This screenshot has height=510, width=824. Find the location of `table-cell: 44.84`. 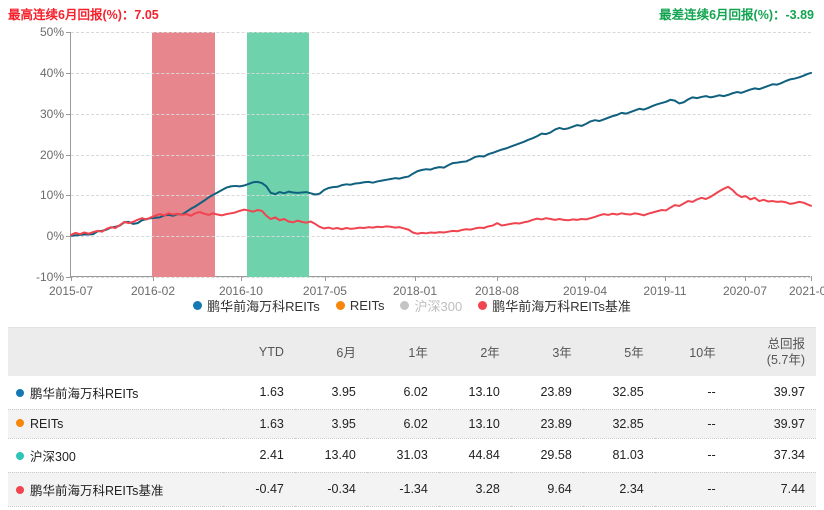

table-cell: 44.84 is located at coordinates (474, 455).